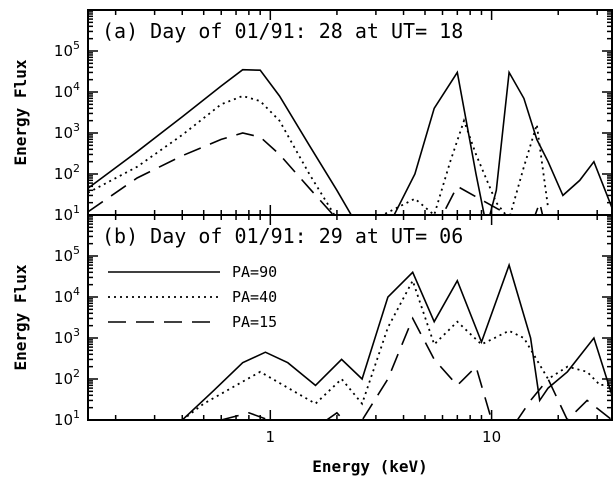  I want to click on legend: PA=90 PA=40 PA=15, so click(192, 297).